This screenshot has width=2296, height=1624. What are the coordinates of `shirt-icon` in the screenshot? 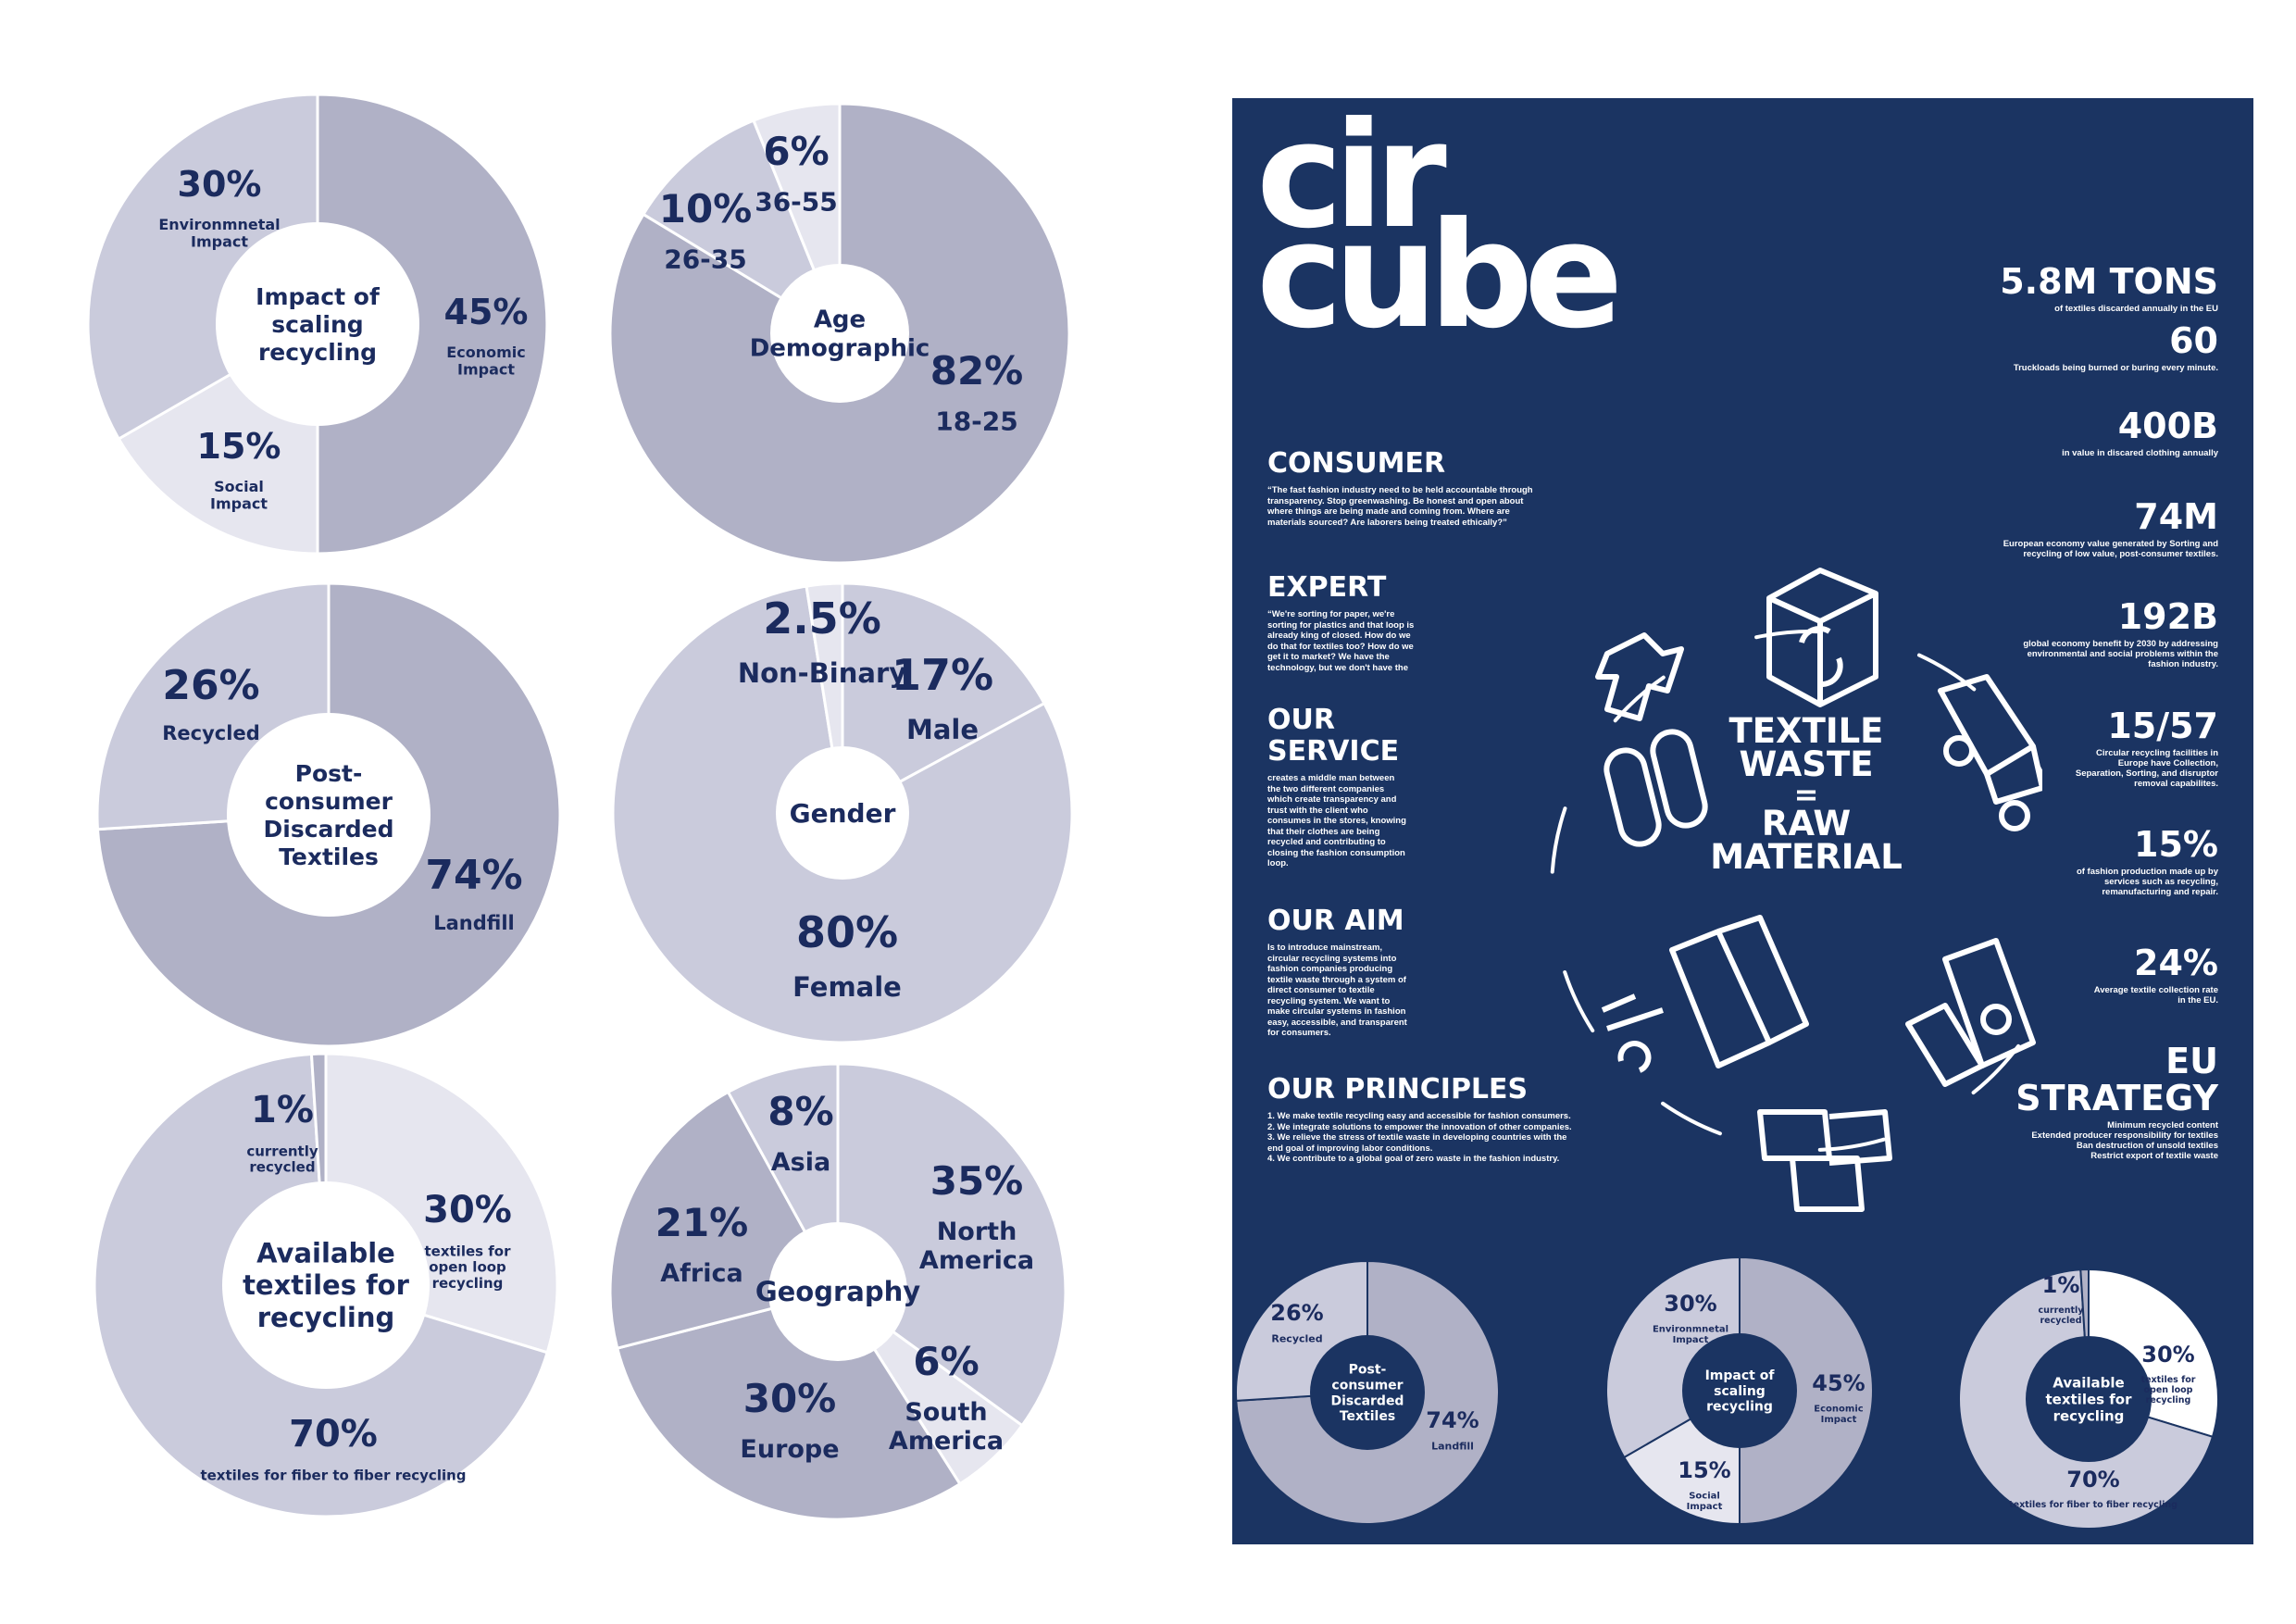 It's located at (1651, 739).